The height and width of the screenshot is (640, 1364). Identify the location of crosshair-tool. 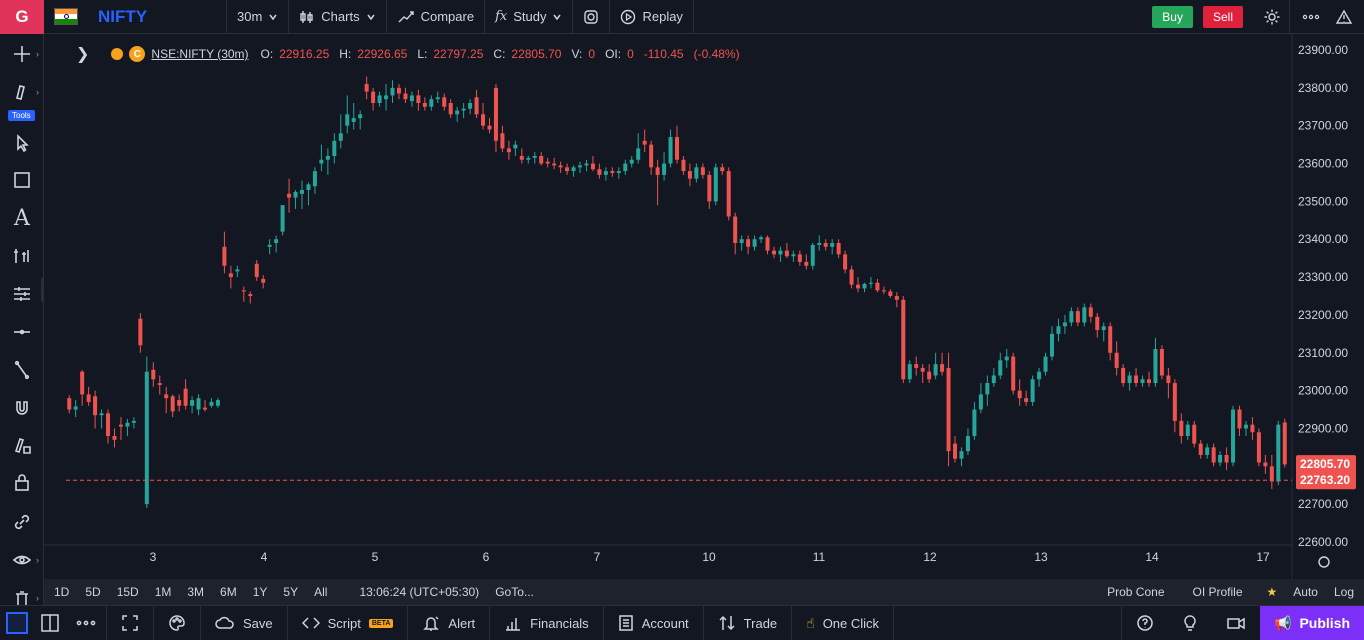
(22, 54).